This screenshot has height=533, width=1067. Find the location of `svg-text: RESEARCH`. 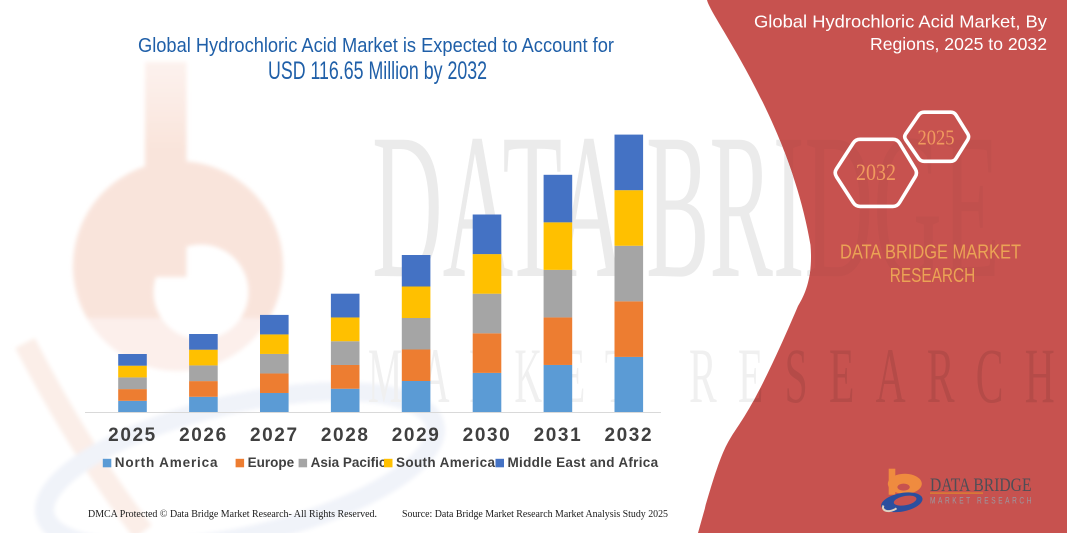

svg-text: RESEARCH is located at coordinates (933, 276).